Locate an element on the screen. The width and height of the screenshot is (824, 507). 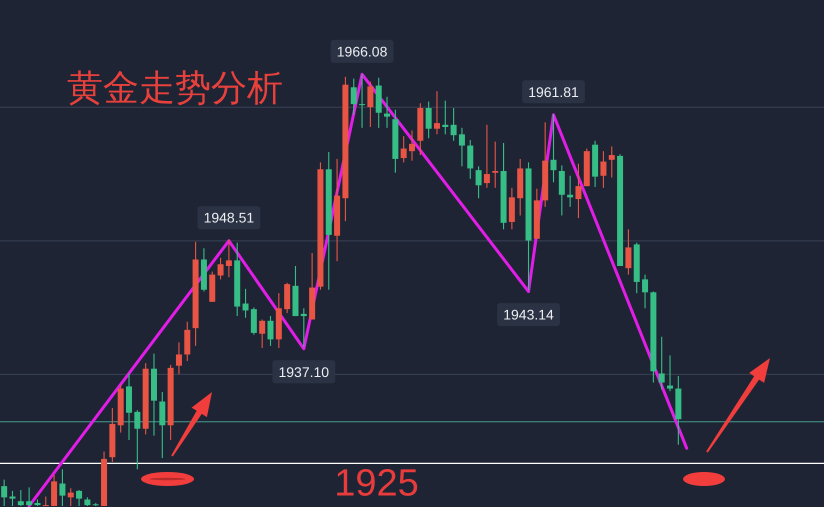
data-label: 1948.51 is located at coordinates (229, 218).